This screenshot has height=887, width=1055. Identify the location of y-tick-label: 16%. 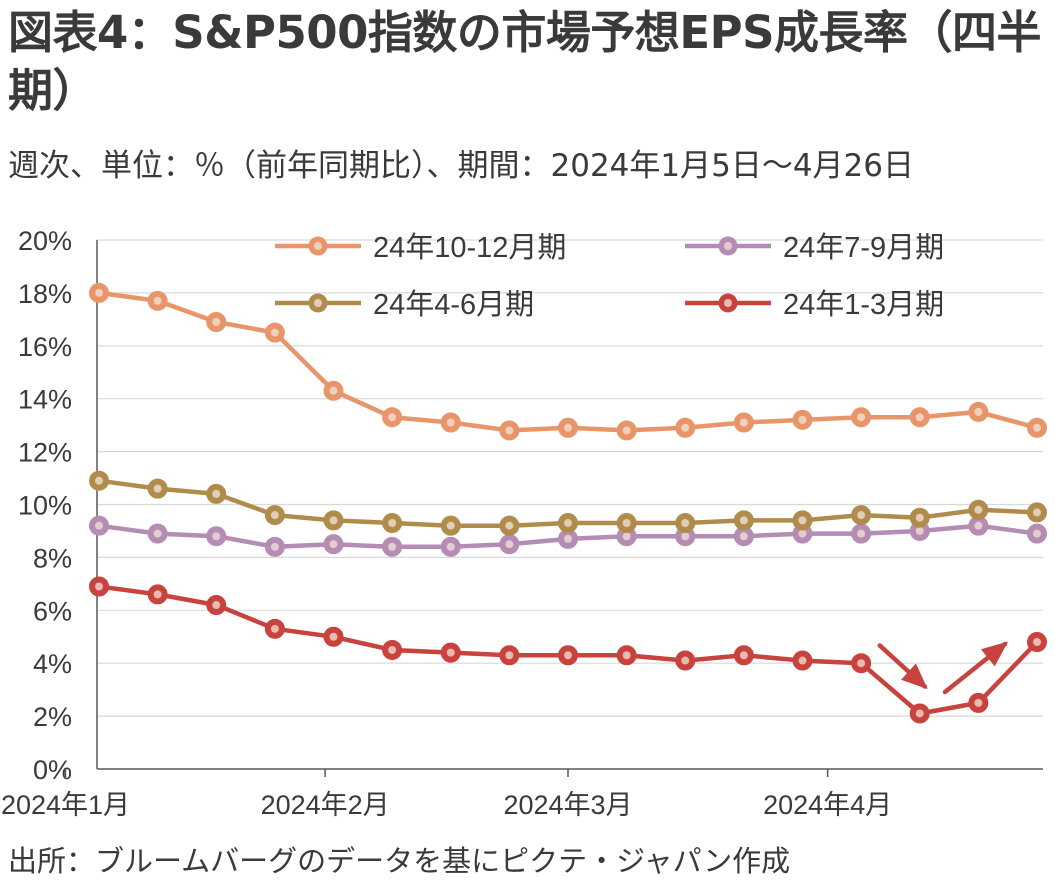
(45, 347).